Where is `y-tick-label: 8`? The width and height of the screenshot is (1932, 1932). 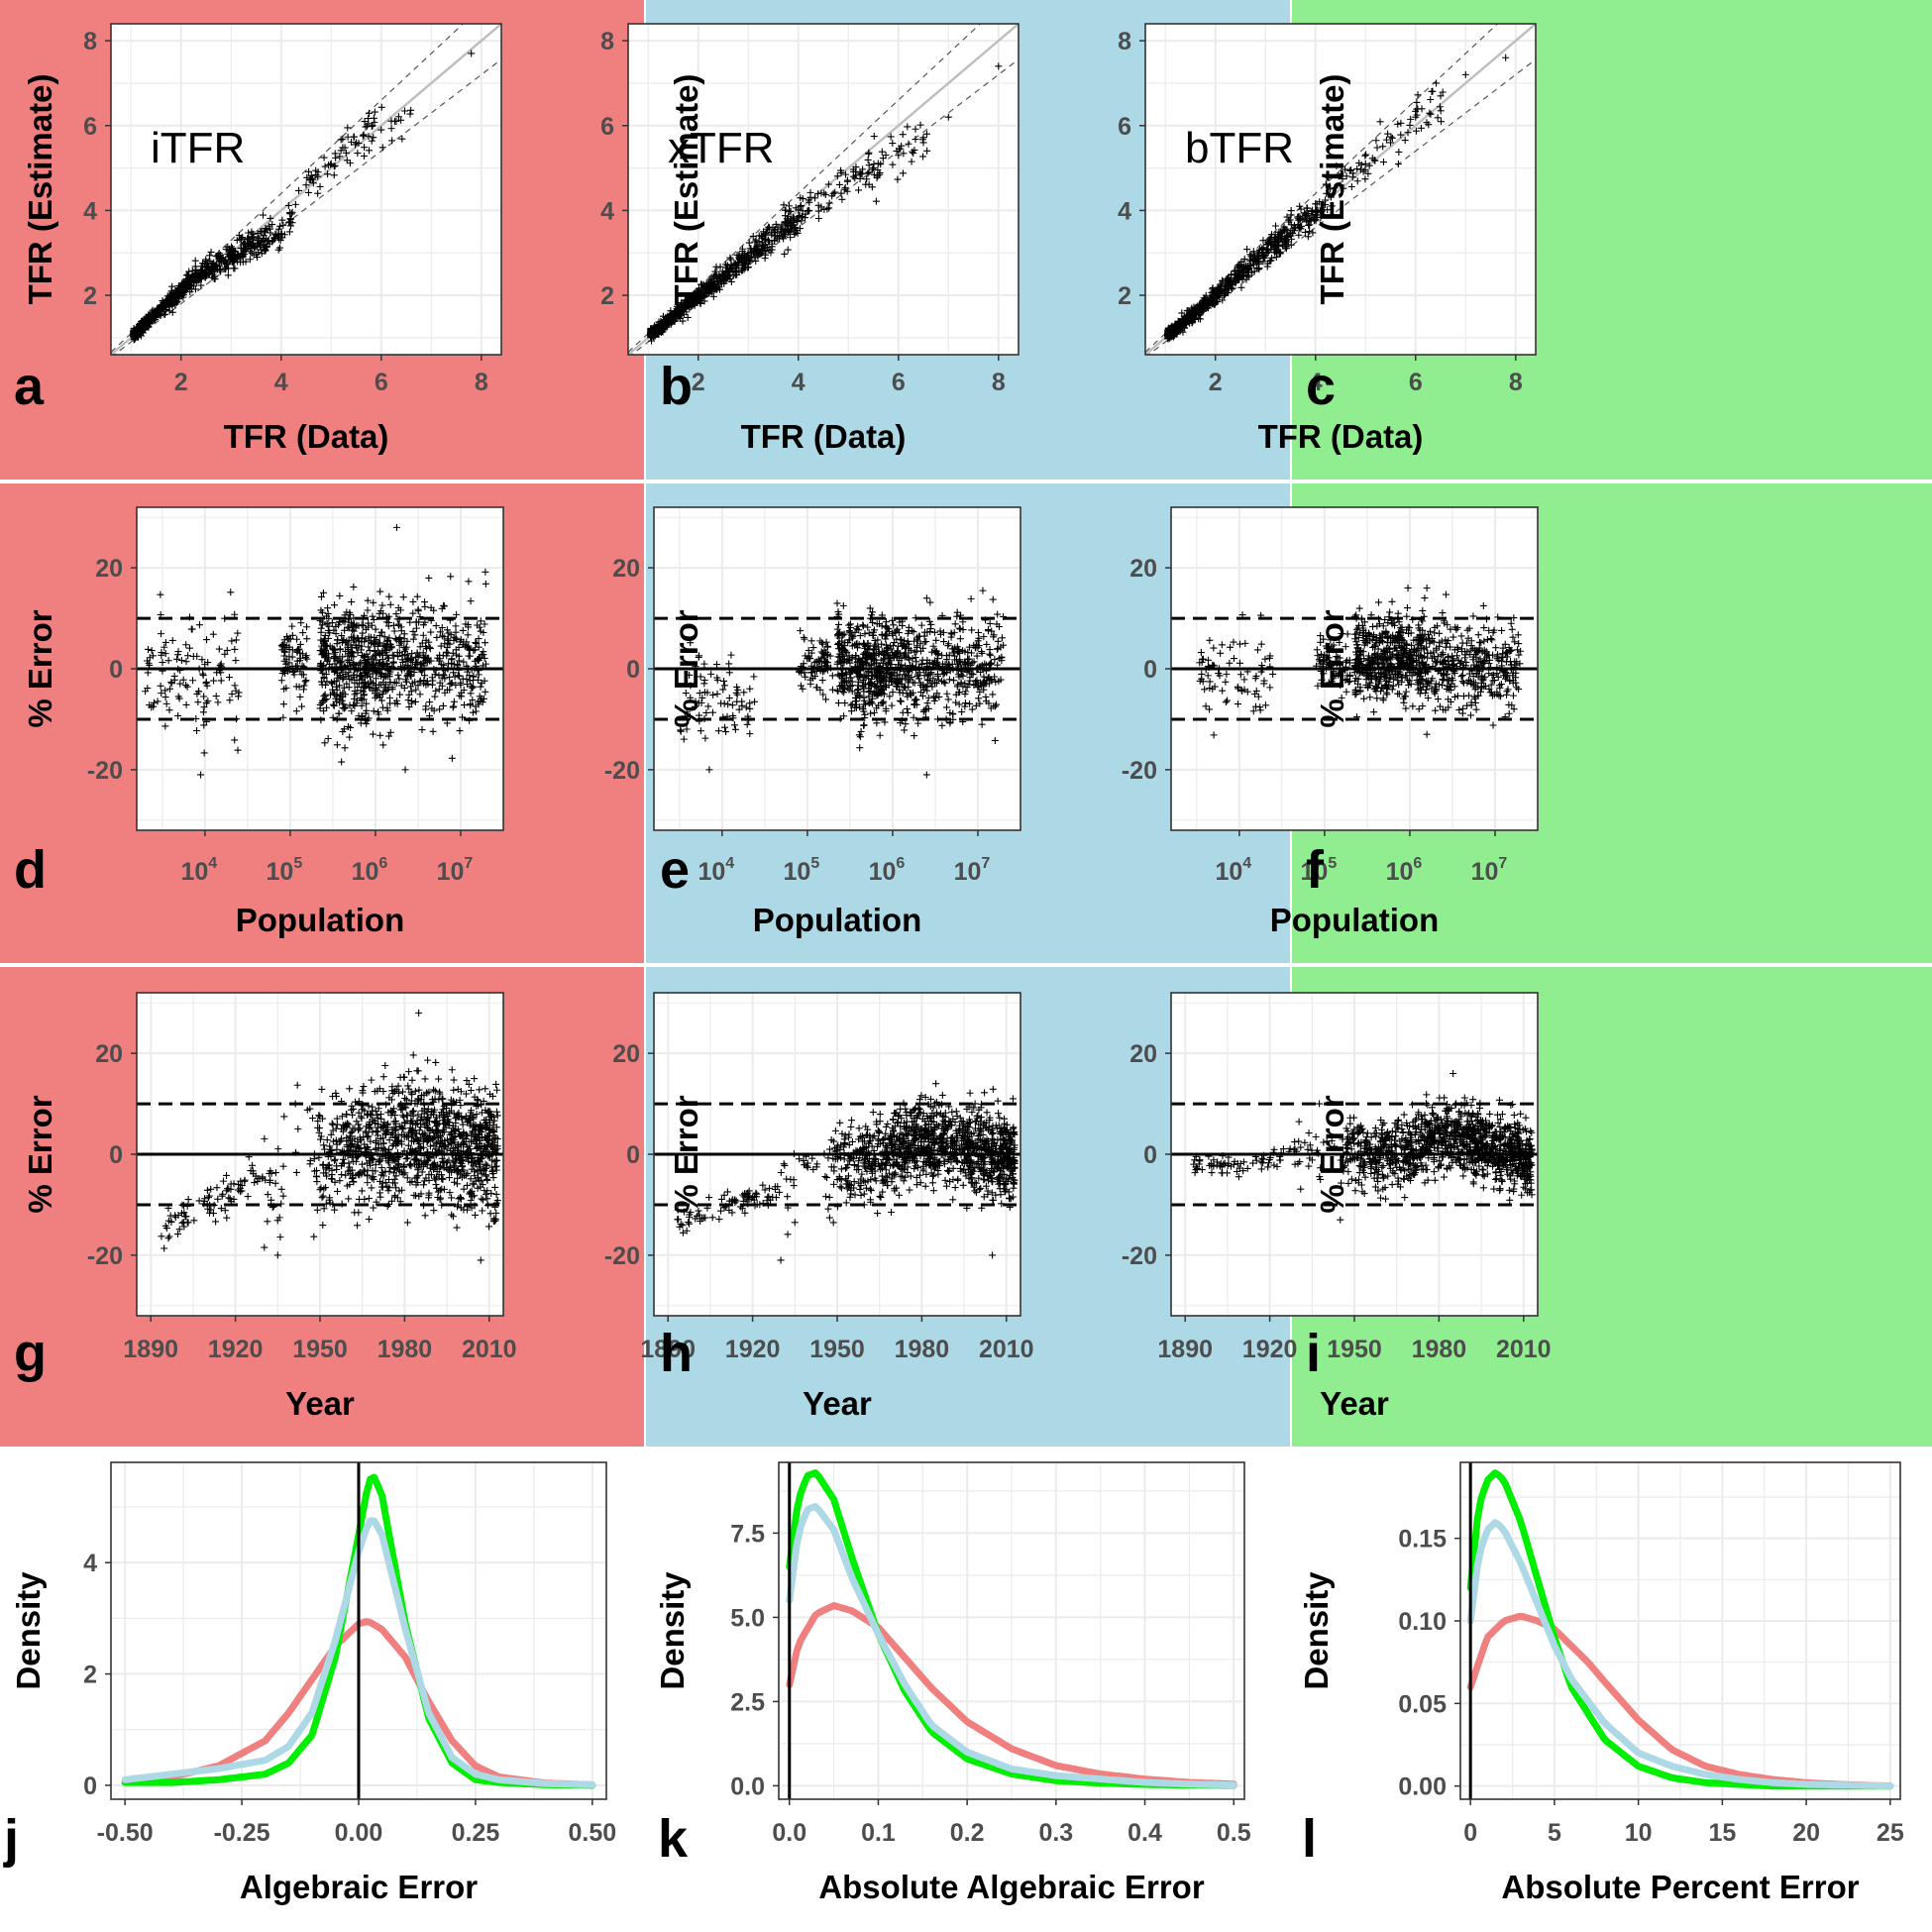 y-tick-label: 8 is located at coordinates (1124, 41).